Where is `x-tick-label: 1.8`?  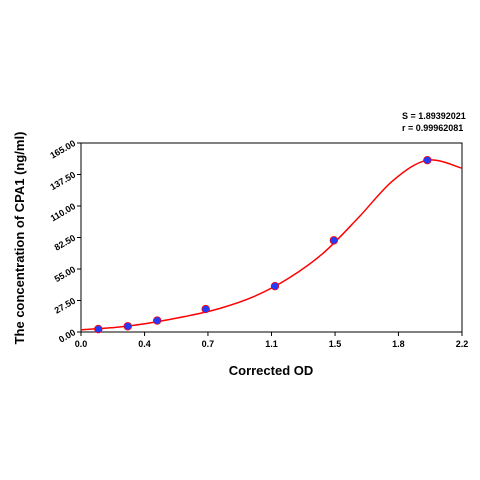
x-tick-label: 1.8 is located at coordinates (398, 344).